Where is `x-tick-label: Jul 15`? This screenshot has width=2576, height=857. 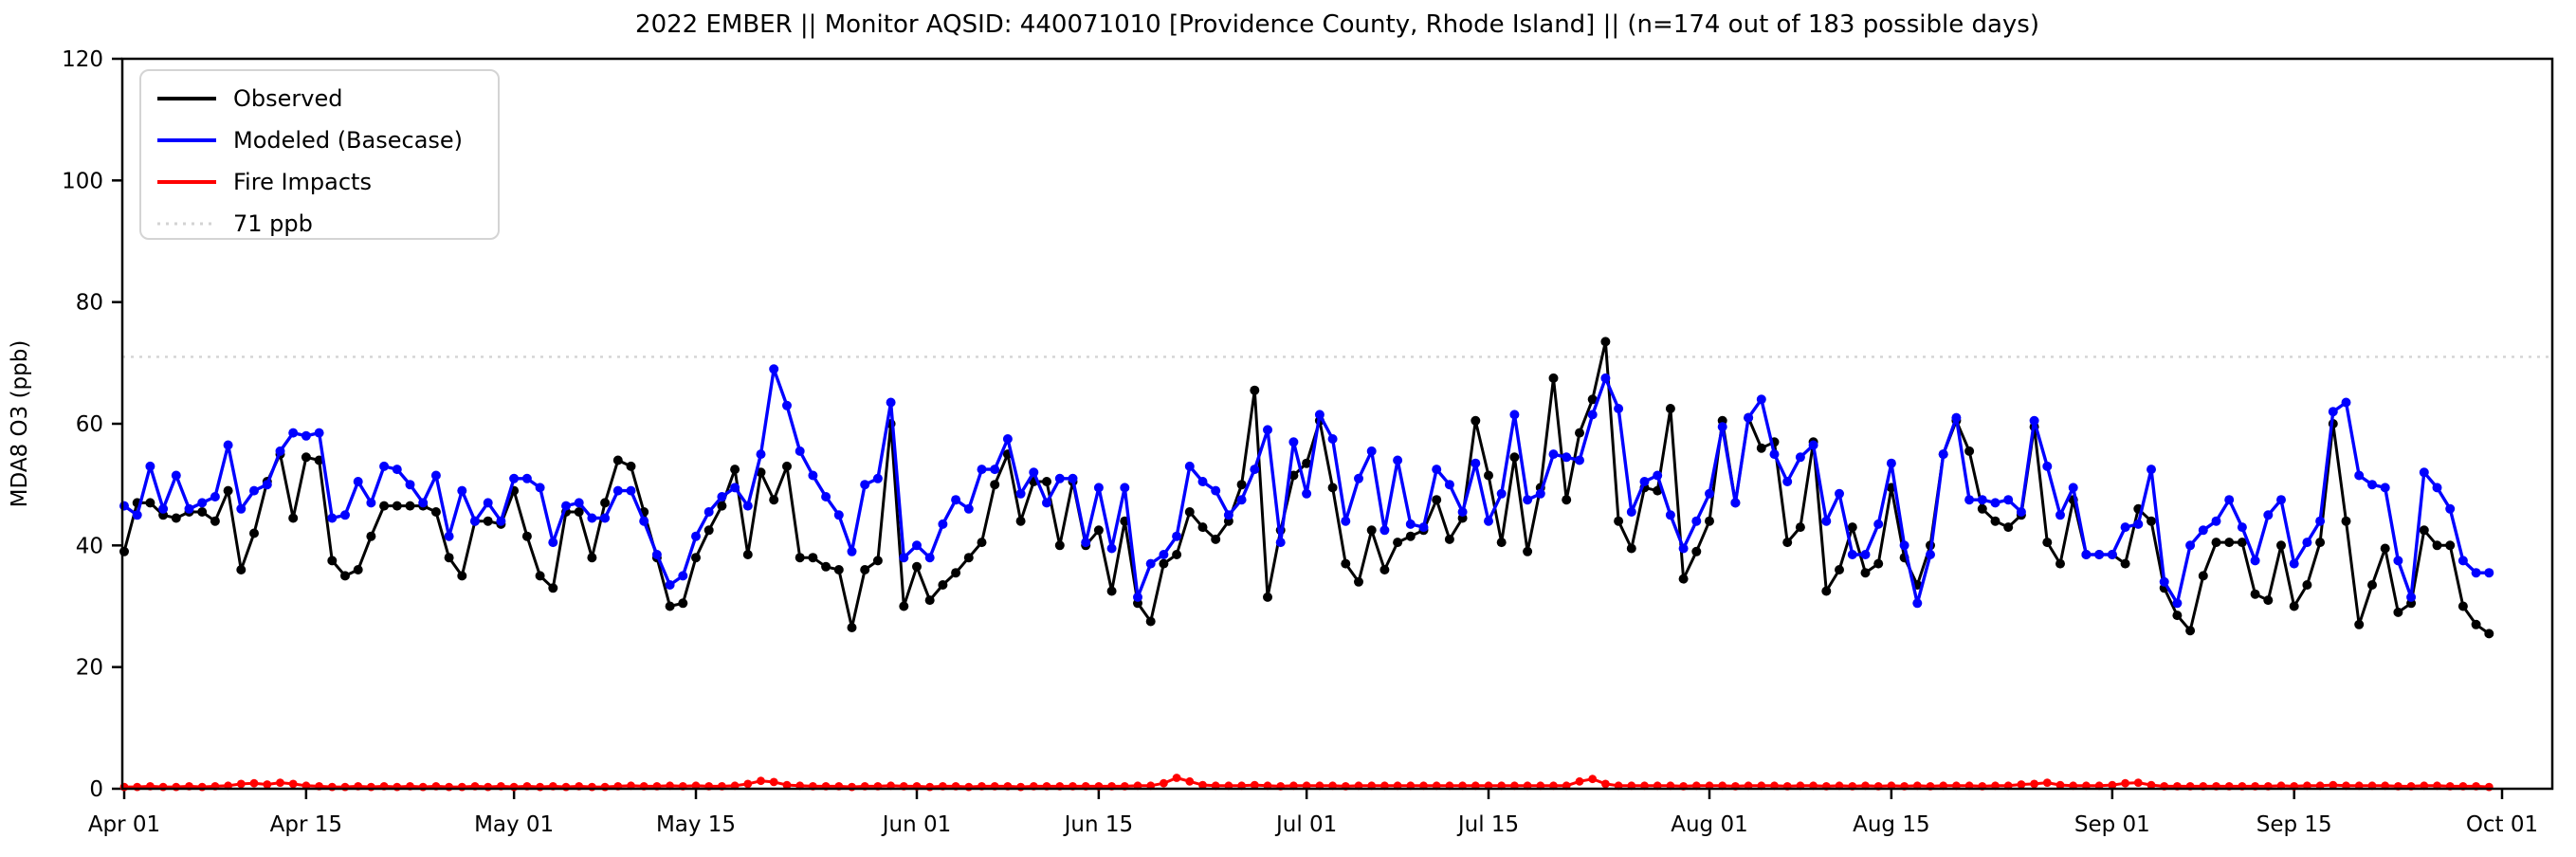
x-tick-label: Jul 15 is located at coordinates (1487, 824).